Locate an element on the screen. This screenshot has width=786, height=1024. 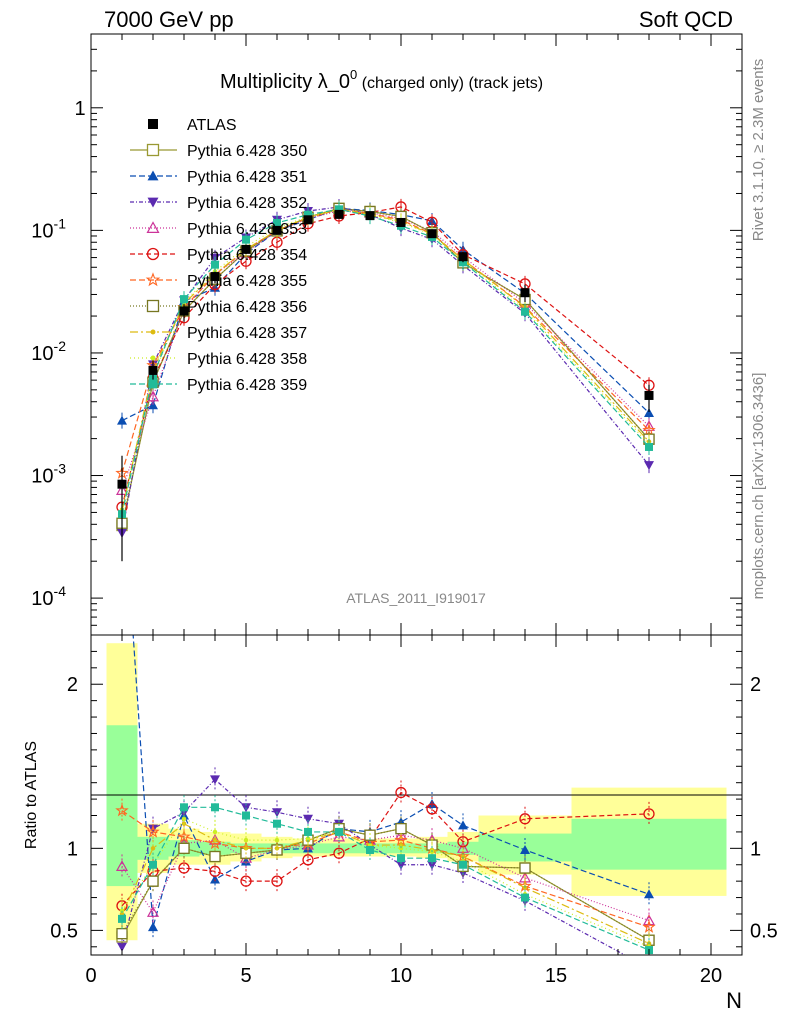
y-tick-base: 1 is located at coordinates (79, 109).